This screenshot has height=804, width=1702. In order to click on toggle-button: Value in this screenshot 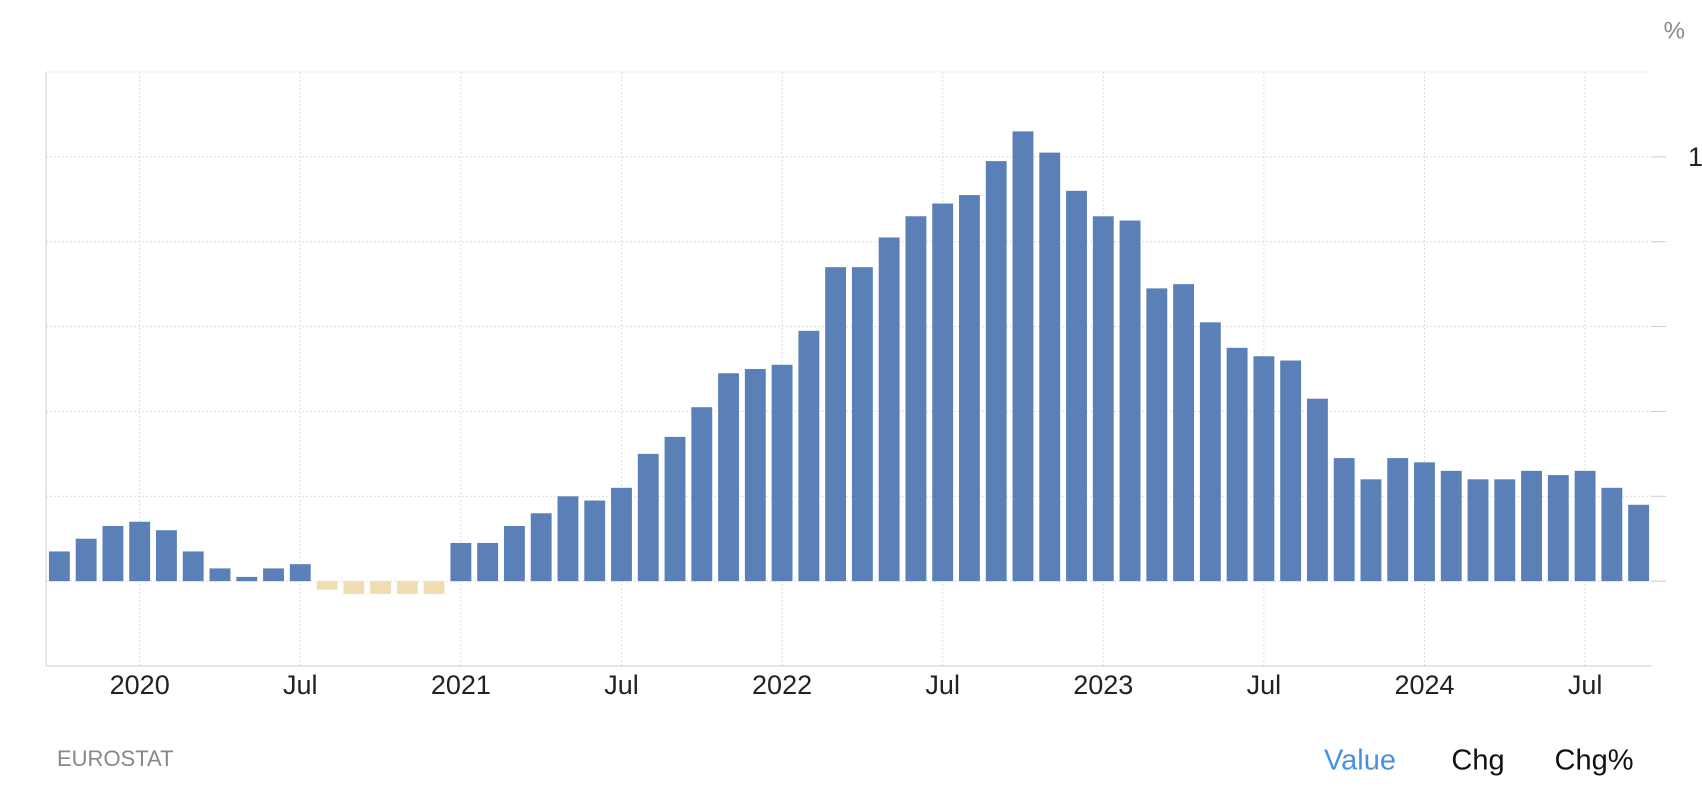, I will do `click(1360, 761)`.